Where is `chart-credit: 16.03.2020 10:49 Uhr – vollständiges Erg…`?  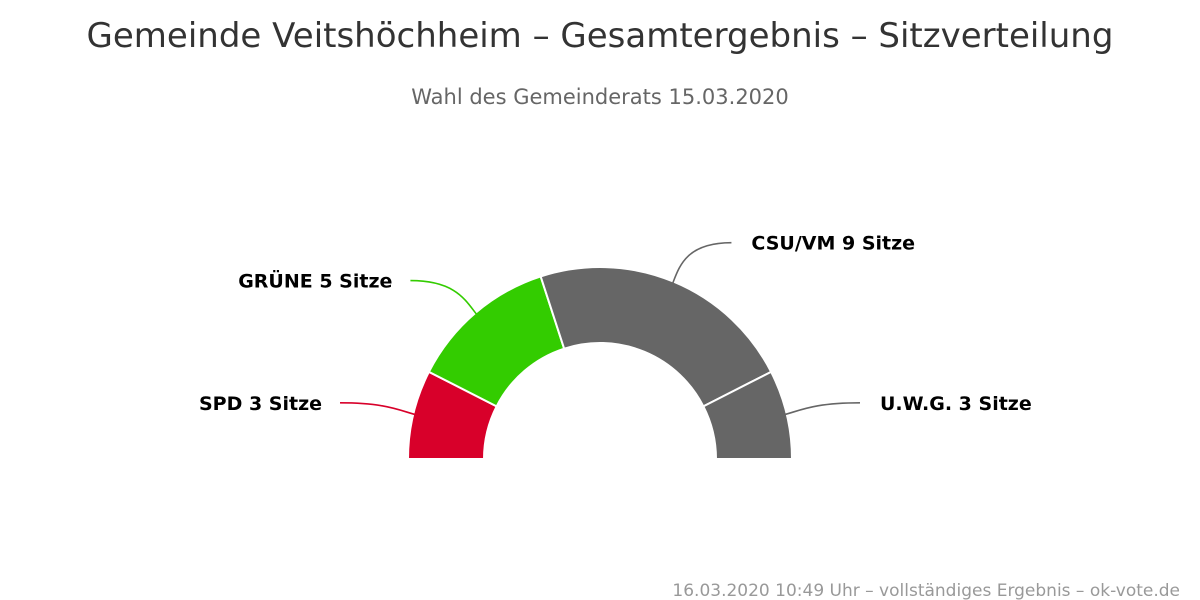 chart-credit: 16.03.2020 10:49 Uhr – vollständiges Erg… is located at coordinates (926, 590).